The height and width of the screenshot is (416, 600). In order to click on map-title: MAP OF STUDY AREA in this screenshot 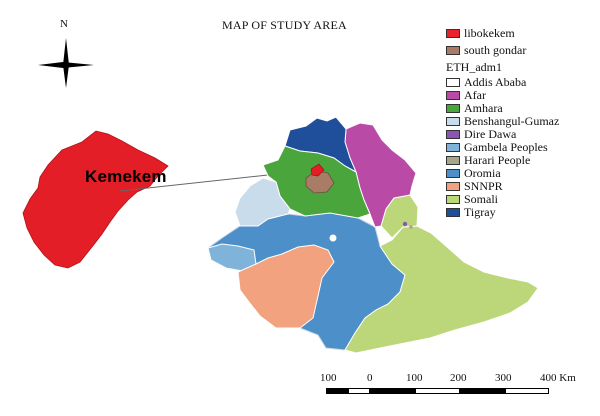, I will do `click(284, 25)`.